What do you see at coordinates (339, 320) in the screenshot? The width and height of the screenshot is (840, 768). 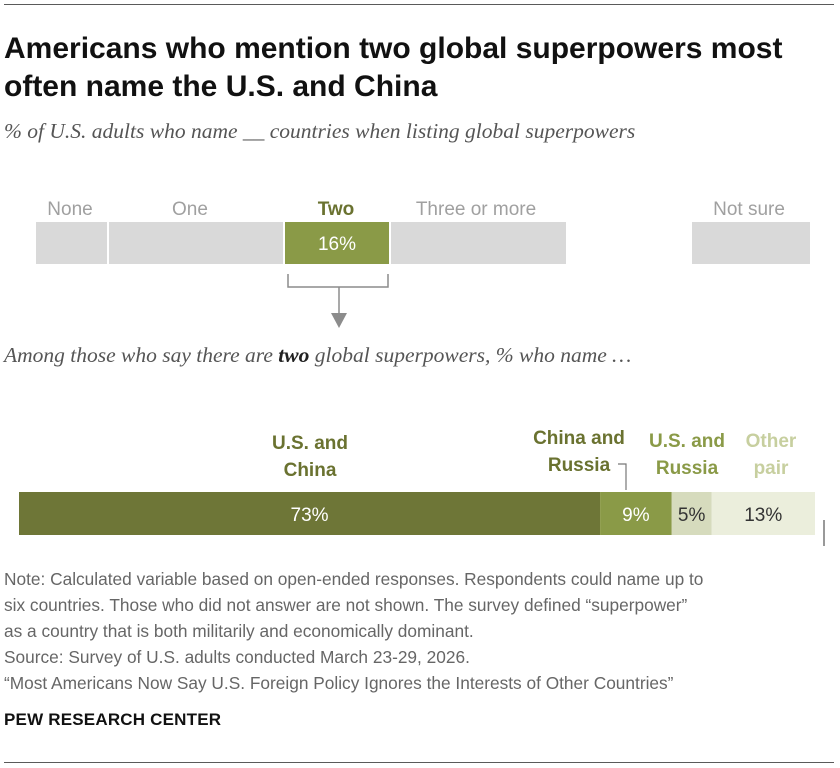 I see `arrow-head-icon` at bounding box center [339, 320].